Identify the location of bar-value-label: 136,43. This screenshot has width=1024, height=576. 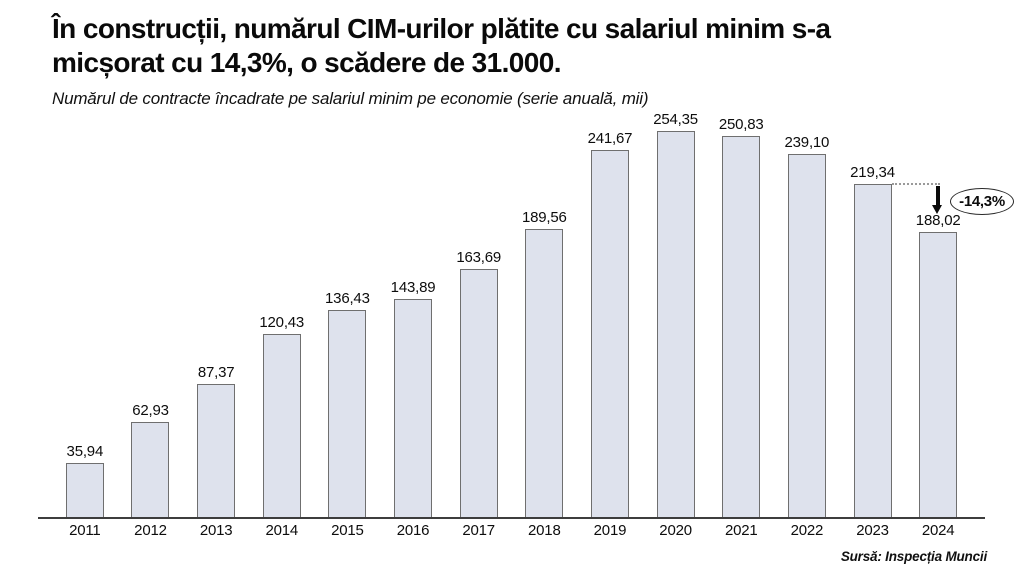
(347, 298).